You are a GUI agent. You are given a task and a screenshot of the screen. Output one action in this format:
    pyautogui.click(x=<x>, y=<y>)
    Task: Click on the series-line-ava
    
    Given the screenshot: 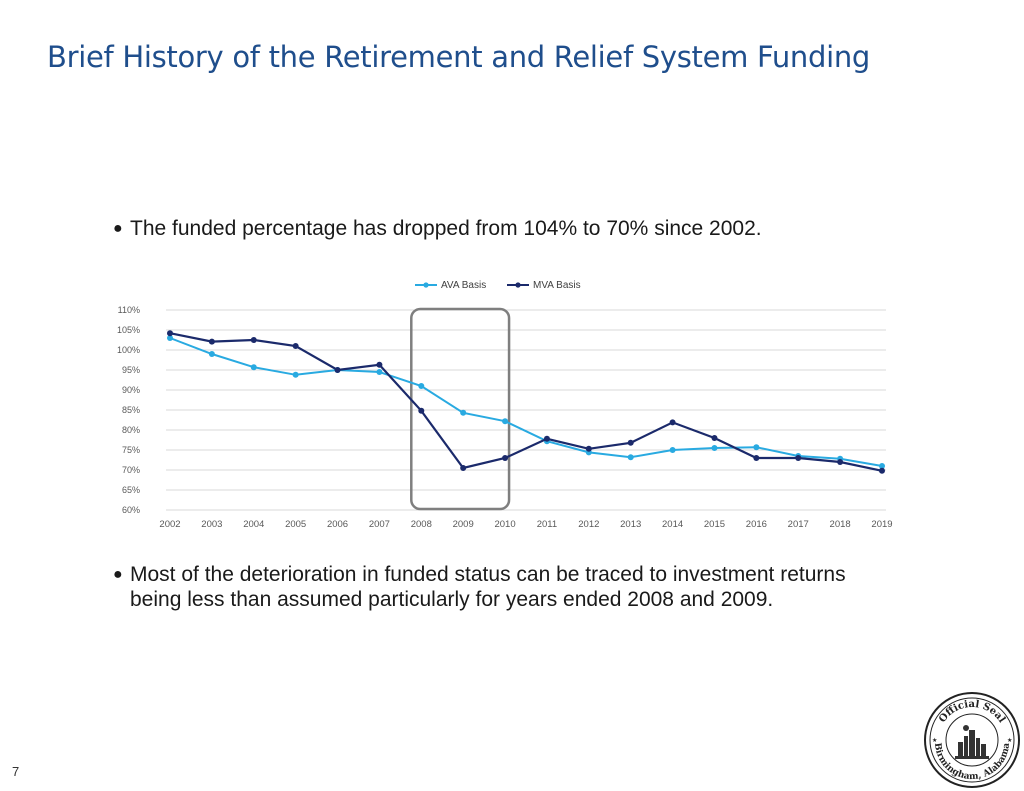 What is the action you would take?
    pyautogui.click(x=526, y=402)
    